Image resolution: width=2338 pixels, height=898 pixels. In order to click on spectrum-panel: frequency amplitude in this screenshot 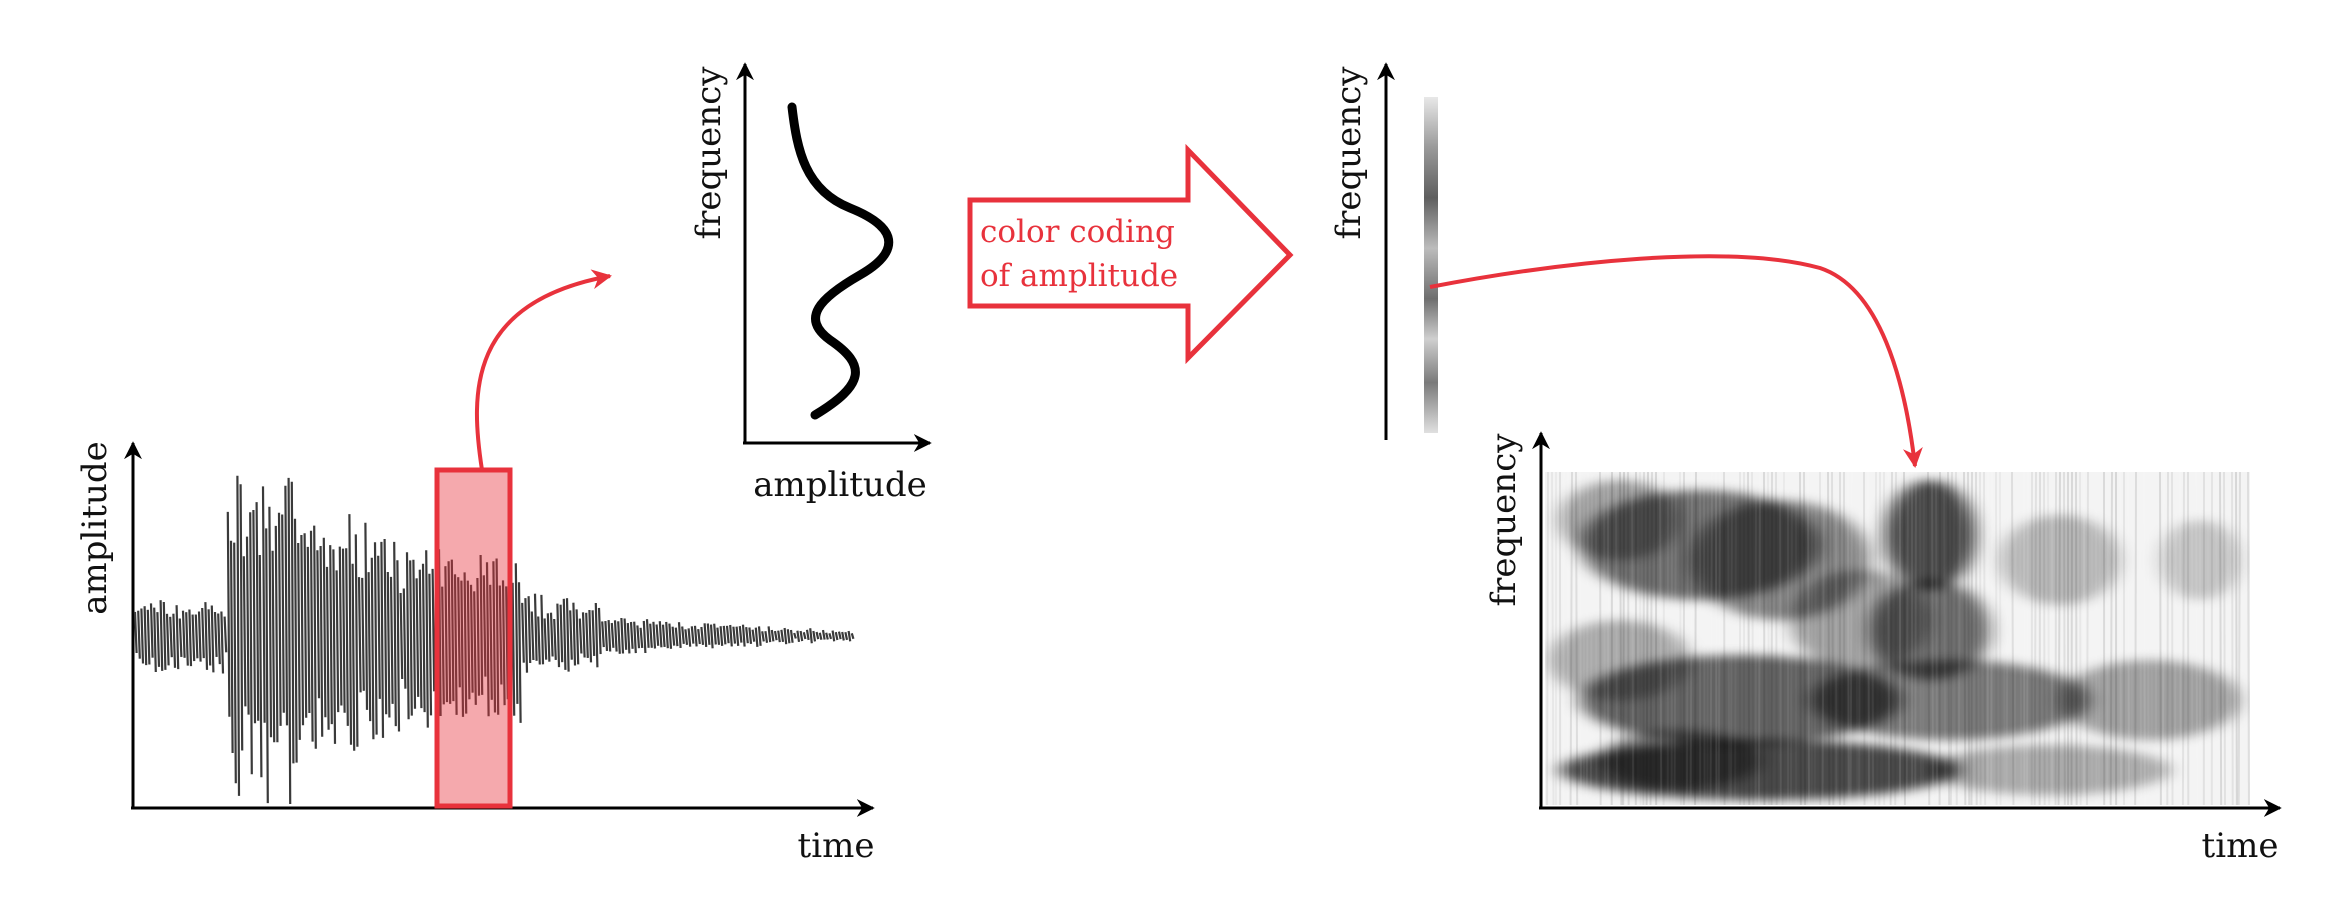, I will do `click(810, 283)`.